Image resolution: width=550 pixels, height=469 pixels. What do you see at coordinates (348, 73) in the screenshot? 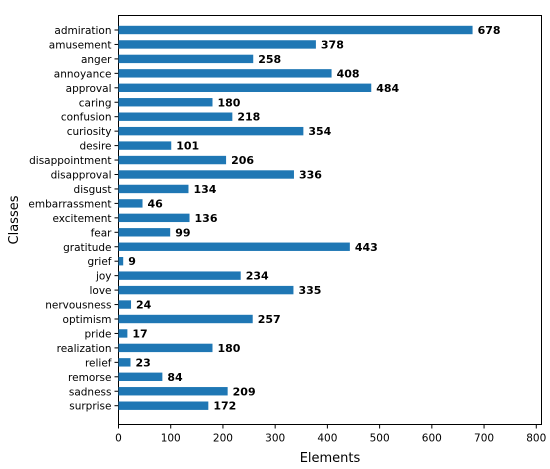
I see `data-label-annoyance: 408` at bounding box center [348, 73].